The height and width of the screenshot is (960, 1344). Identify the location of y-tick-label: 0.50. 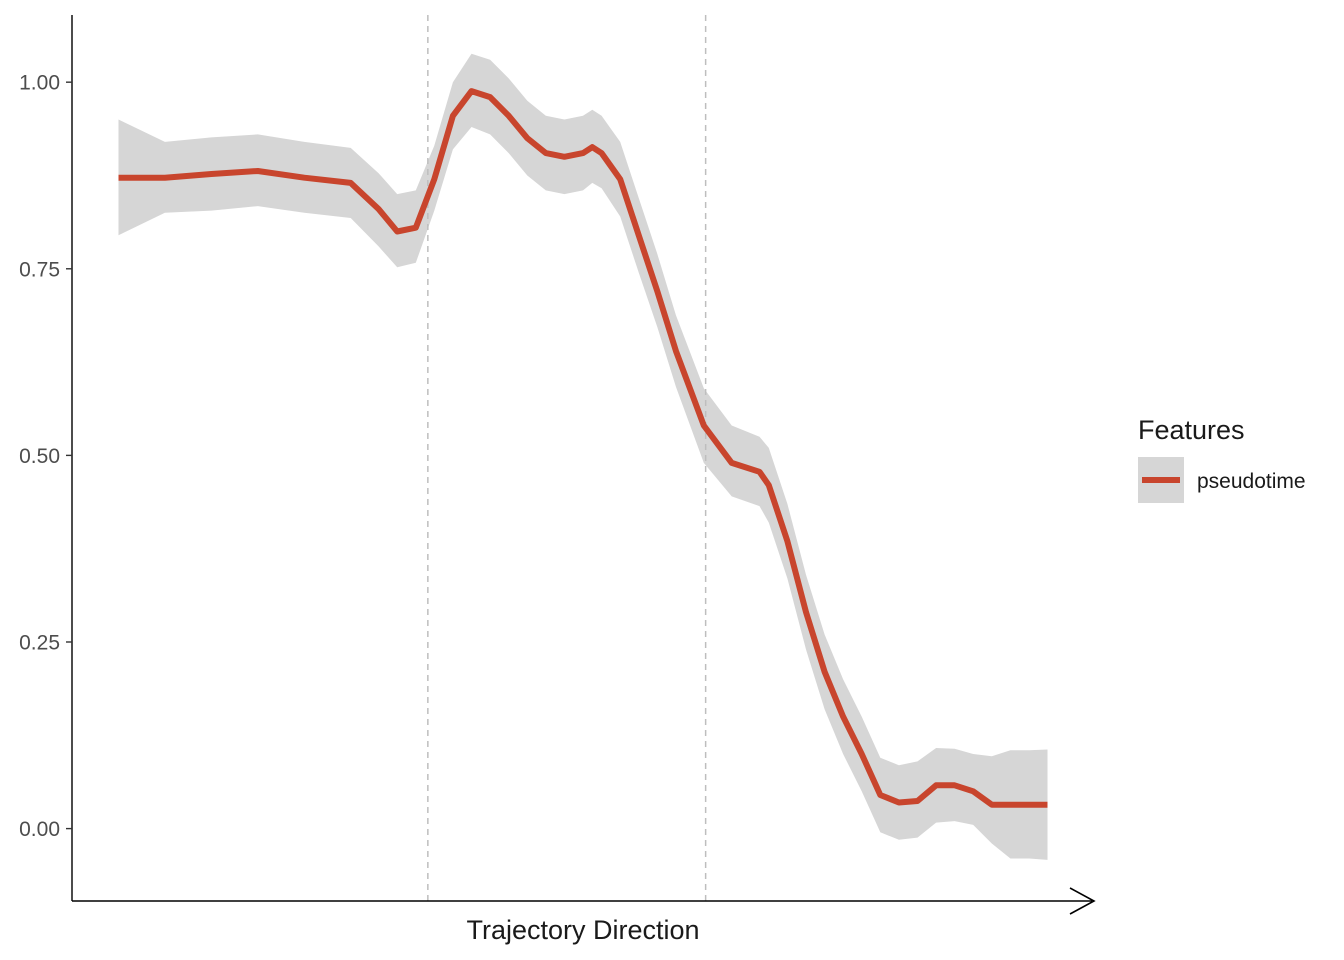
(39, 456).